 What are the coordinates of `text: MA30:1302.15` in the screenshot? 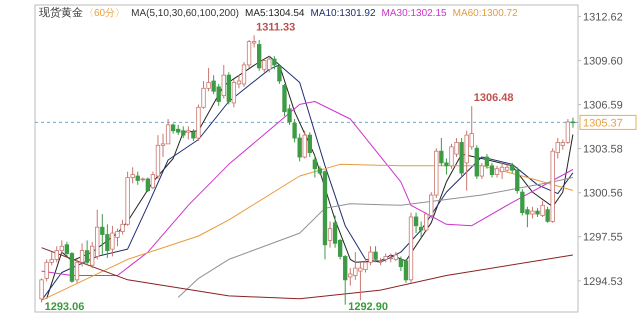 It's located at (415, 13).